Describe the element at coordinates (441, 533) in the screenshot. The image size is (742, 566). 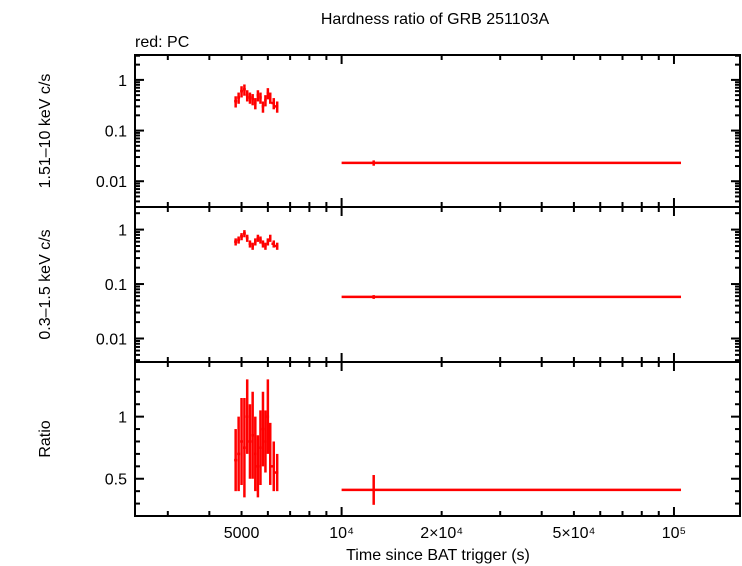
I see `x-tick-label: 2×10⁴` at that location.